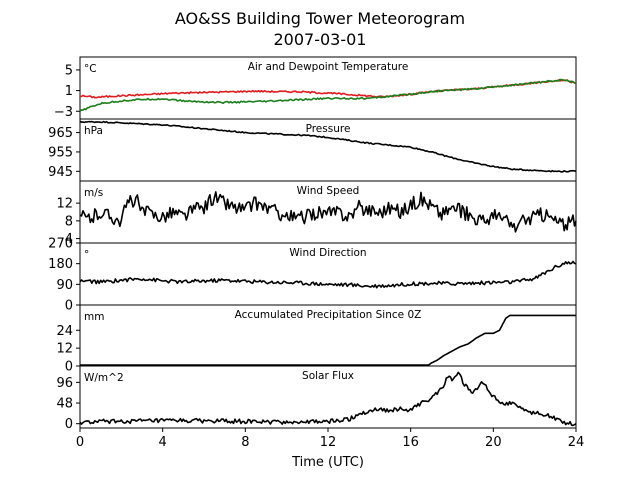 This screenshot has width=640, height=480. Describe the element at coordinates (94, 317) in the screenshot. I see `unit-label: mm` at that location.